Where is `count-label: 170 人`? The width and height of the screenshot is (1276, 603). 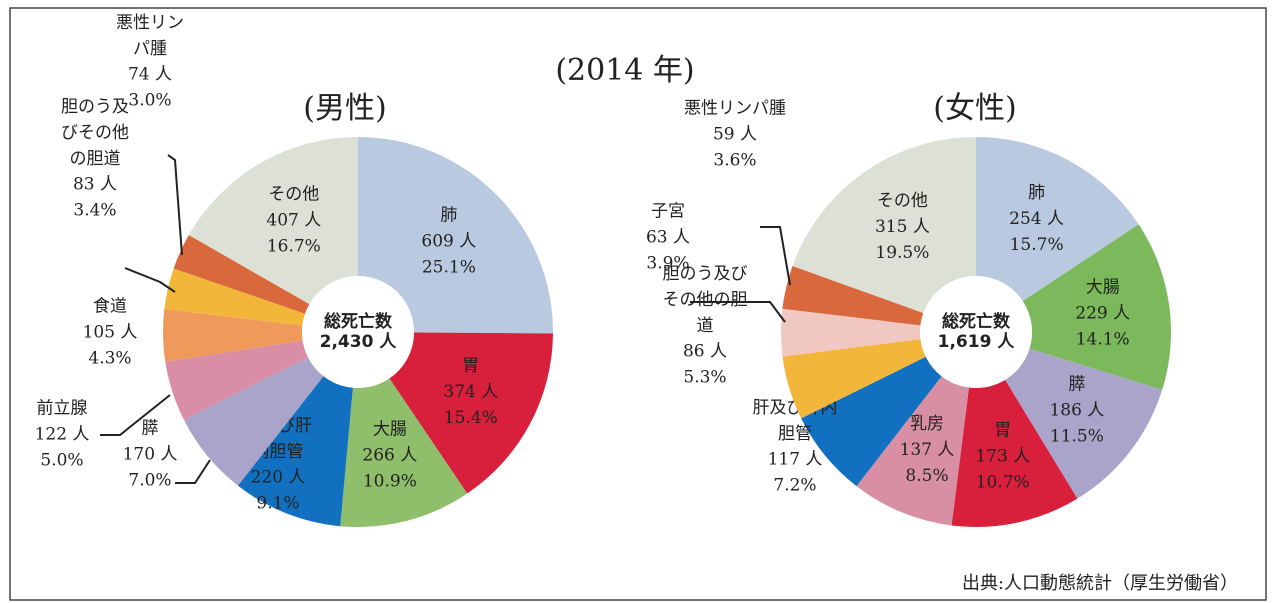
count-label: 170 人 is located at coordinates (150, 455).